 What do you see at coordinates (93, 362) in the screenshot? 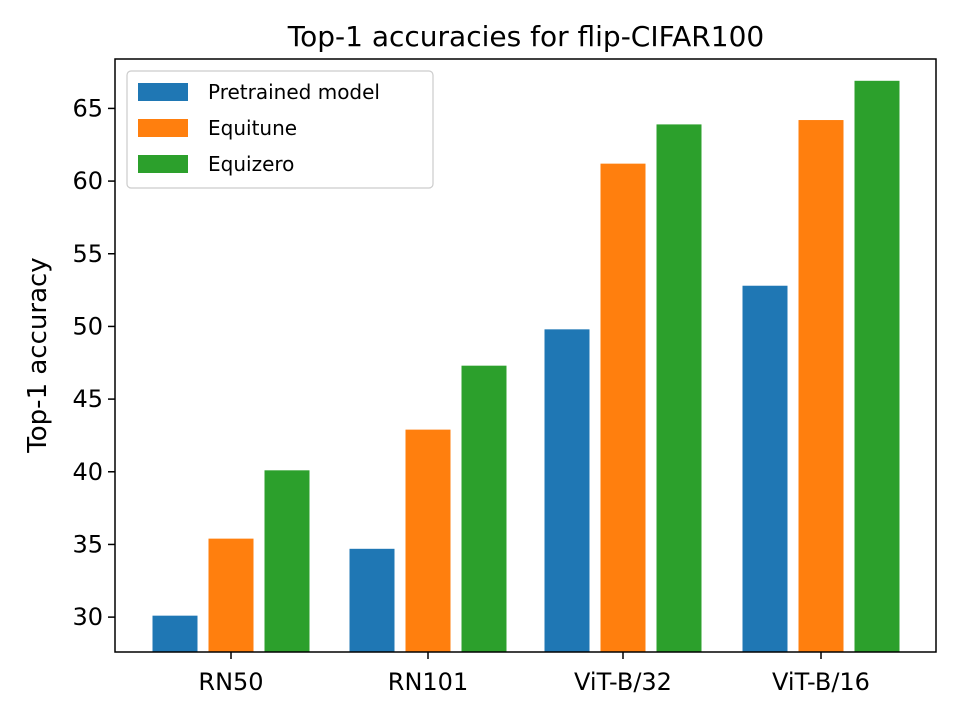
I see `y-axis-ticks: 30 35 40 45 50 55 60 65` at bounding box center [93, 362].